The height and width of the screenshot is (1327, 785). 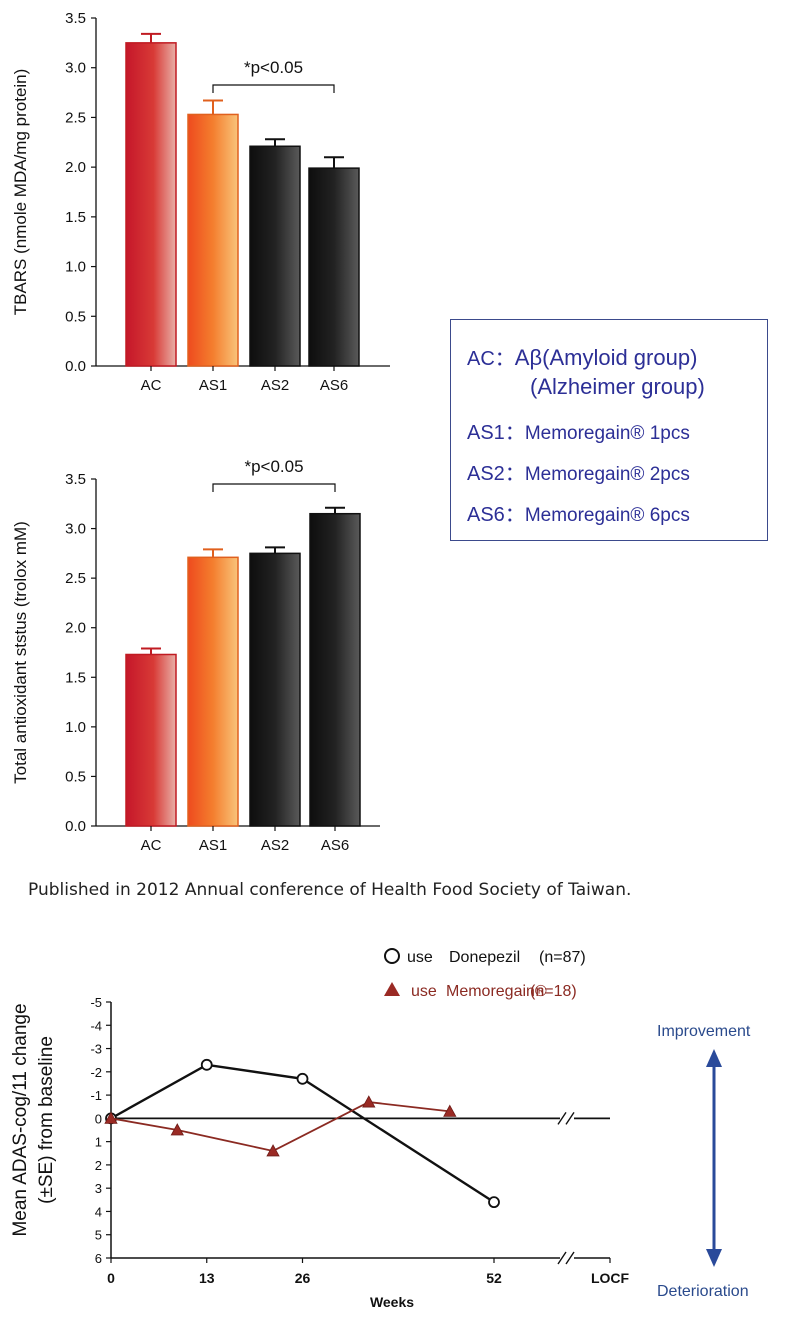 I want to click on legend-text: Memoregain® 6pcs, so click(x=607, y=515).